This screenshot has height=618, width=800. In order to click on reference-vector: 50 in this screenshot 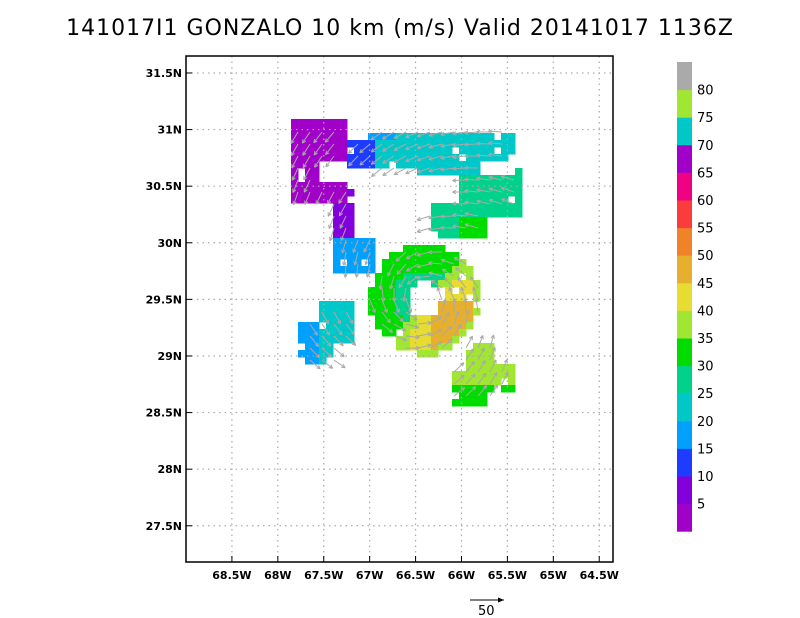, I will do `click(487, 607)`.